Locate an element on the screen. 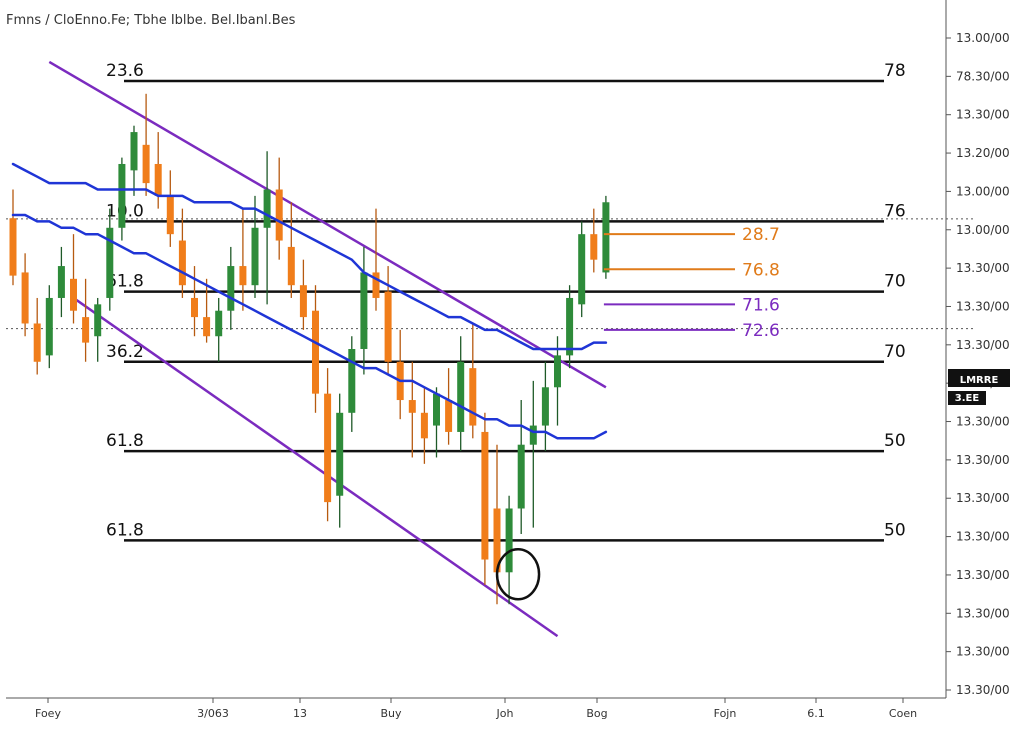 The width and height of the screenshot is (1024, 736). time-tick-label-1: 3/063 is located at coordinates (213, 713).